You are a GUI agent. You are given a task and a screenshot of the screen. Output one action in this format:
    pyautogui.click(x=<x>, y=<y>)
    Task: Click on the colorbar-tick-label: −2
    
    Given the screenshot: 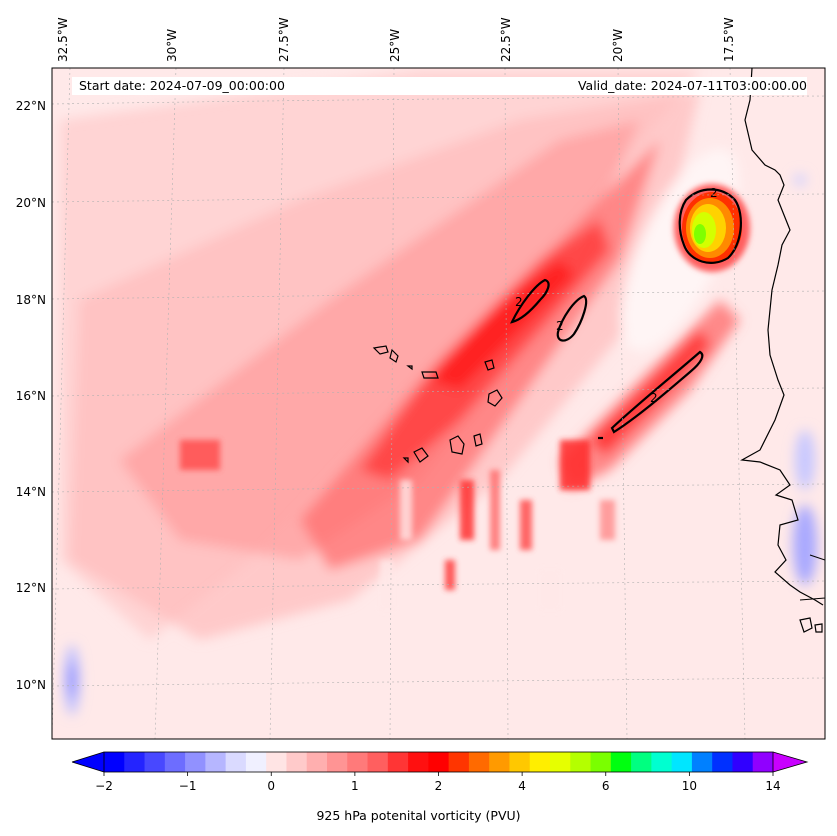 What is the action you would take?
    pyautogui.click(x=104, y=786)
    